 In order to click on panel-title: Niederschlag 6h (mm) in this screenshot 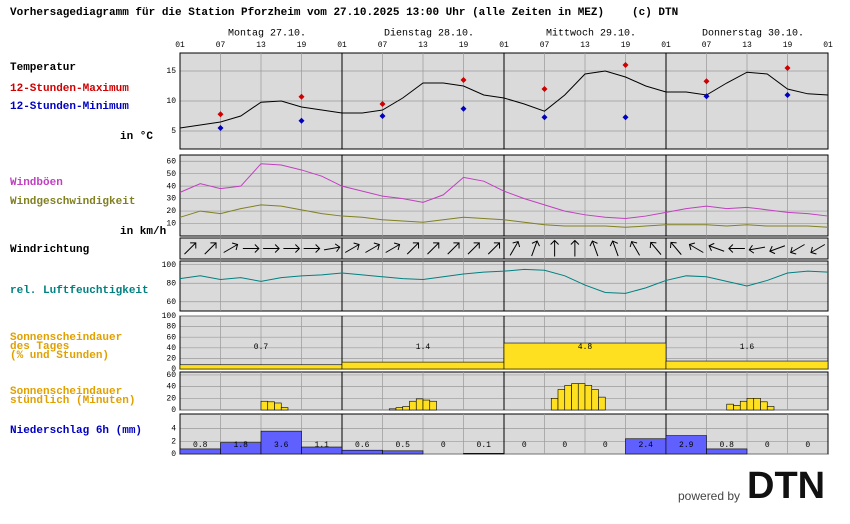, I will do `click(76, 431)`.